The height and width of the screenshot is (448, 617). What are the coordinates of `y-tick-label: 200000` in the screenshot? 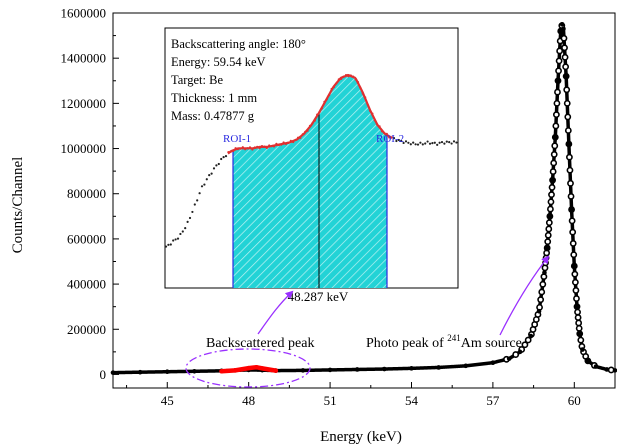 It's located at (86, 329).